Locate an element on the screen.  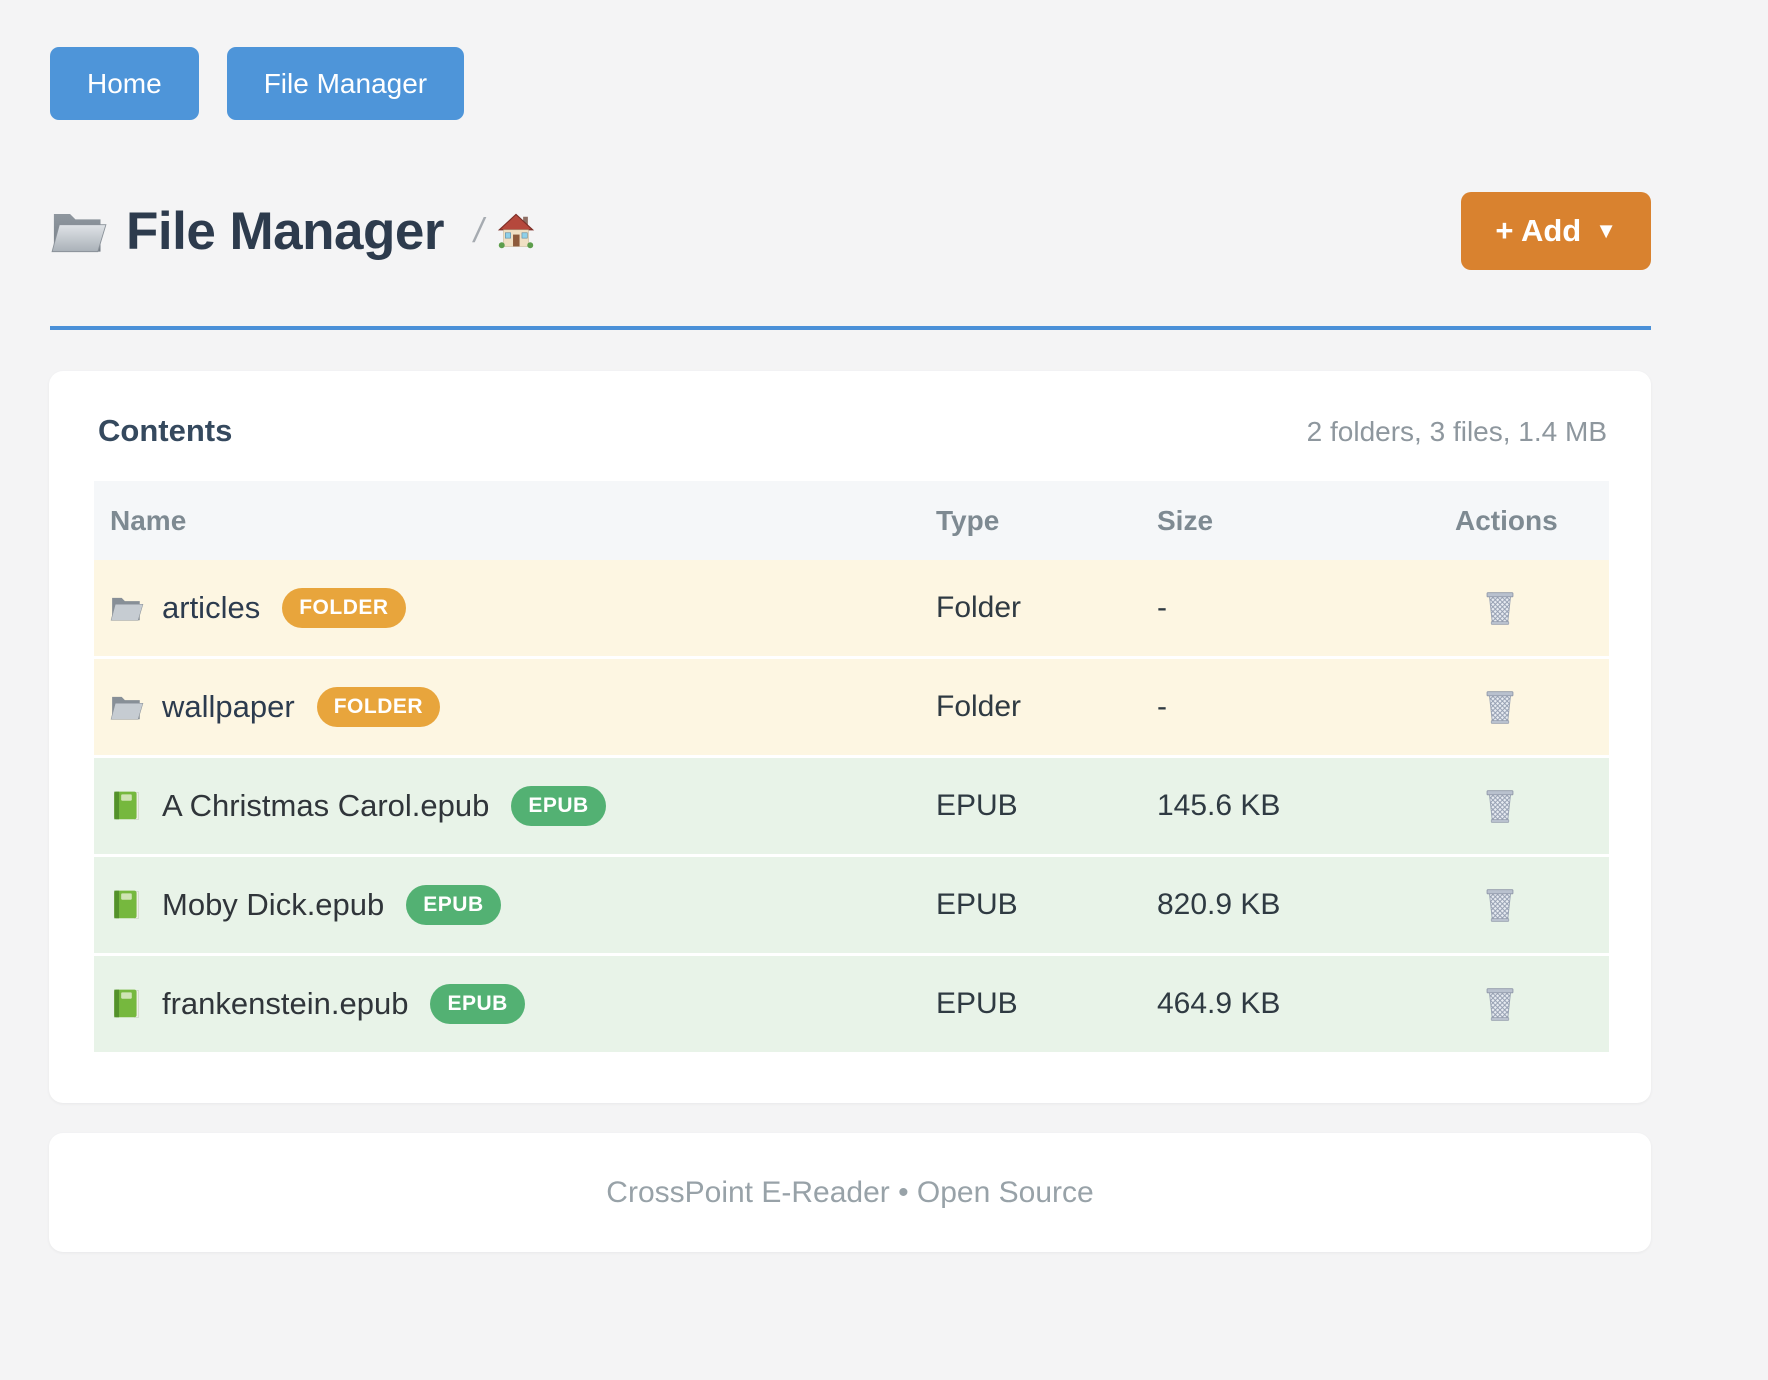
contents-card-header: Contents 2 folders, 3 files, 1.4 MB is located at coordinates (851, 431).